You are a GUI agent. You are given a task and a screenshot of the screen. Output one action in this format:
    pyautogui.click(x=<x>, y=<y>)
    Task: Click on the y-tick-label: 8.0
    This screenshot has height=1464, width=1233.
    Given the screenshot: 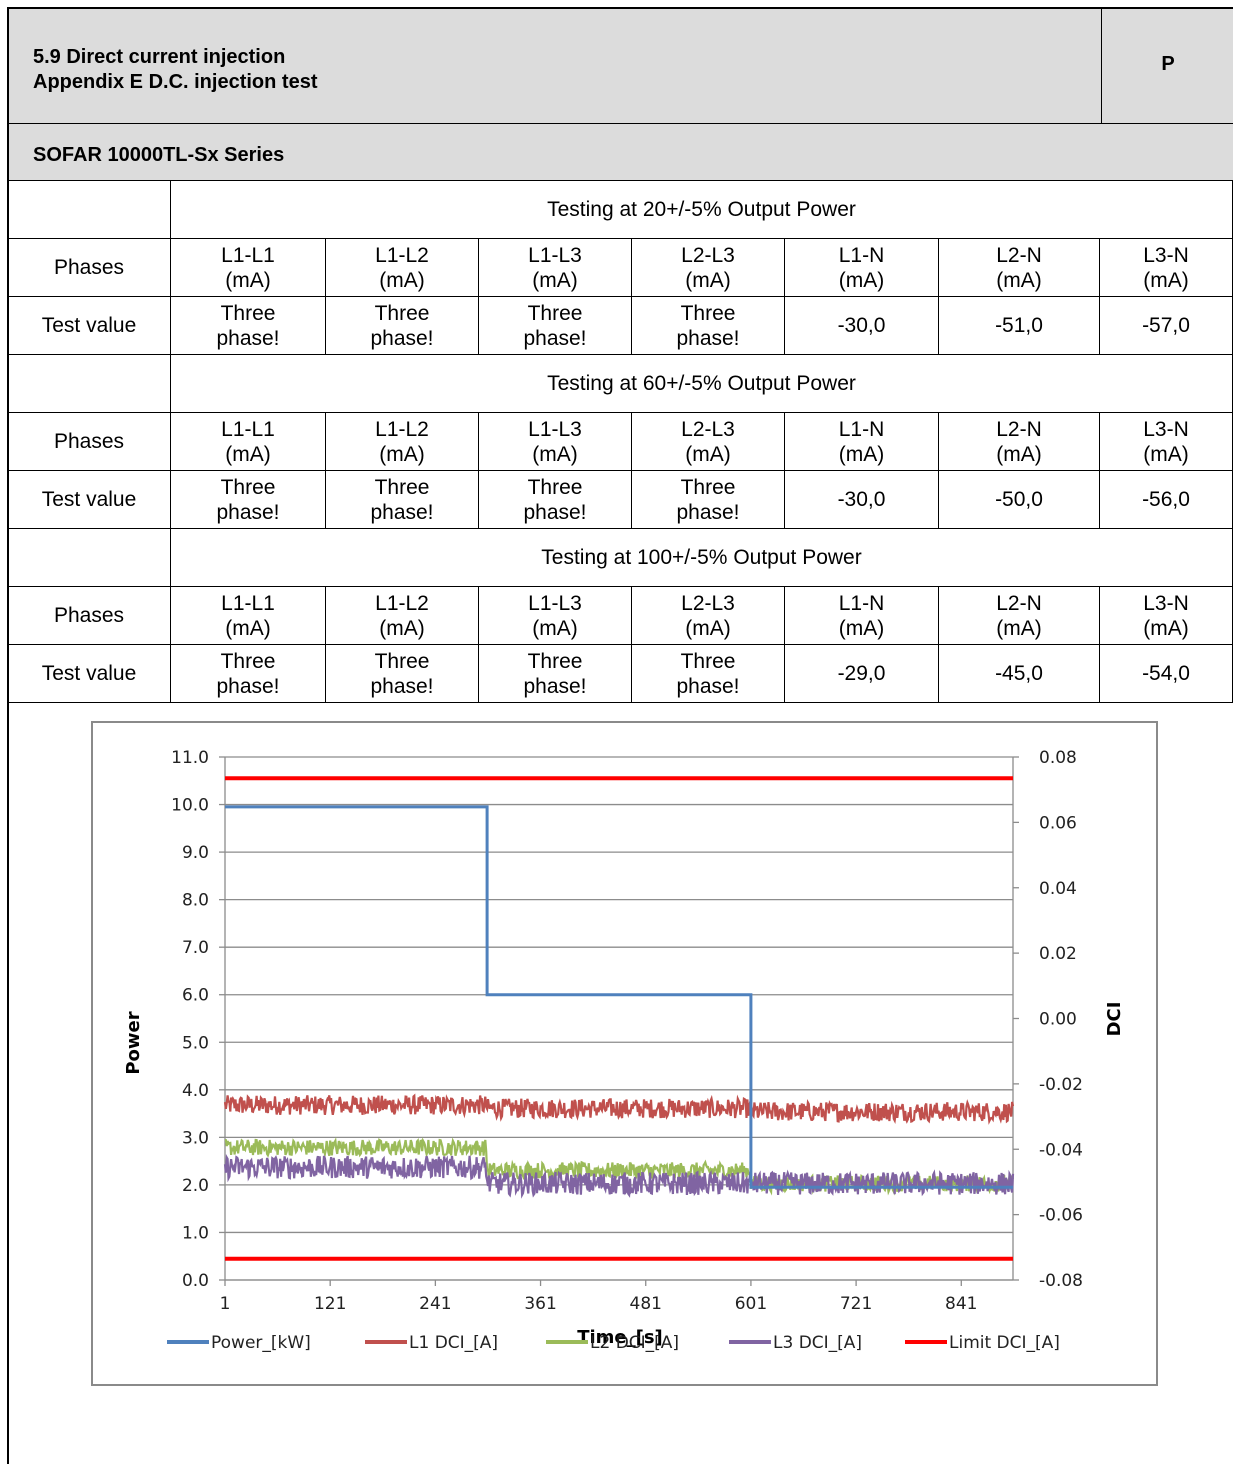 What is the action you would take?
    pyautogui.click(x=195, y=901)
    